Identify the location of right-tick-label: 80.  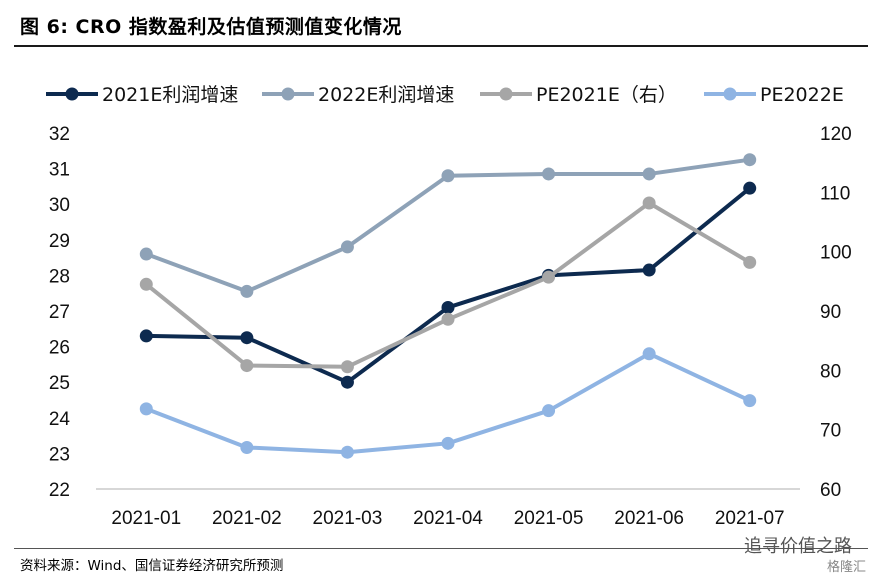
(830, 371).